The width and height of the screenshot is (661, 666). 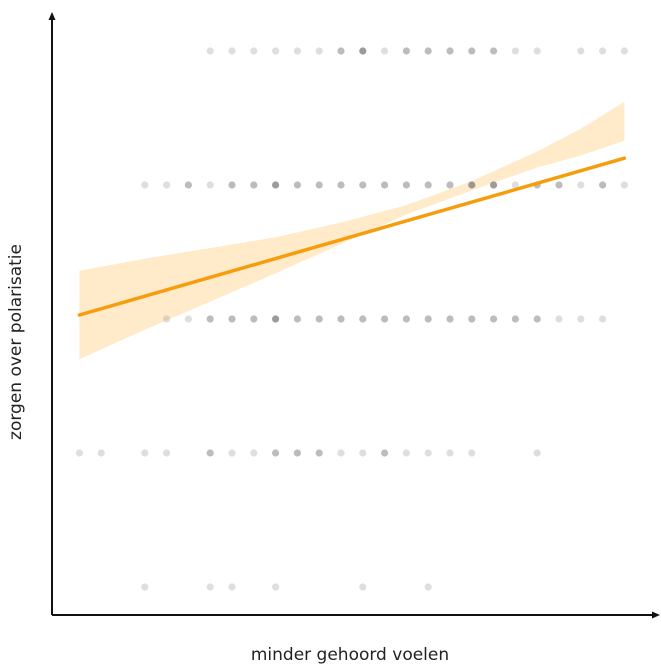 I want to click on x-axis-arrow-icon, so click(x=656, y=615).